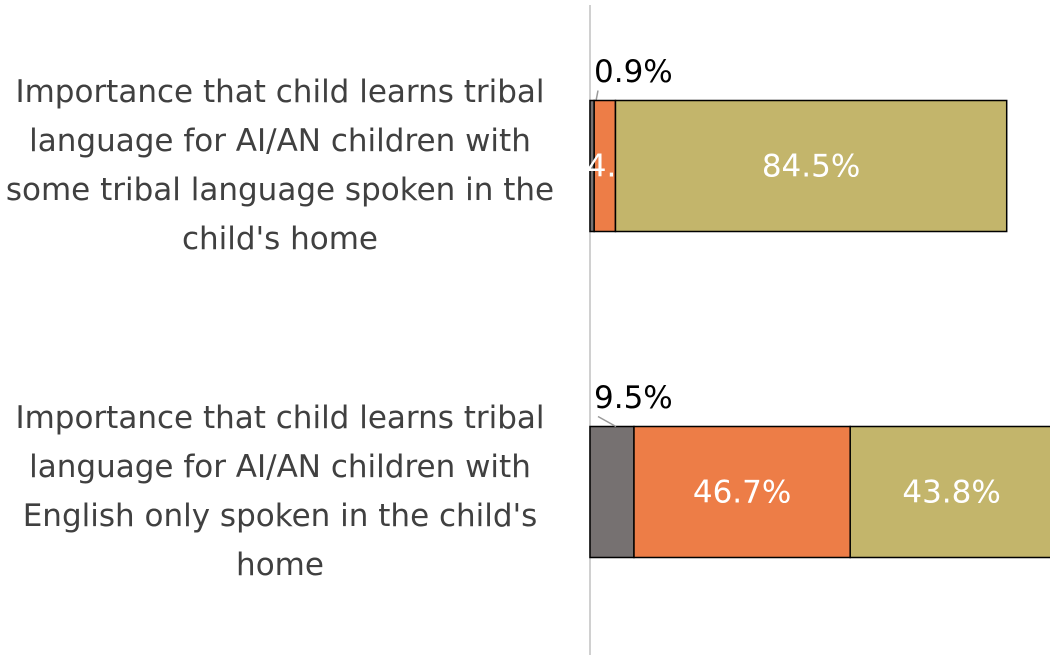  I want to click on data-label: 9.5%, so click(633, 398).